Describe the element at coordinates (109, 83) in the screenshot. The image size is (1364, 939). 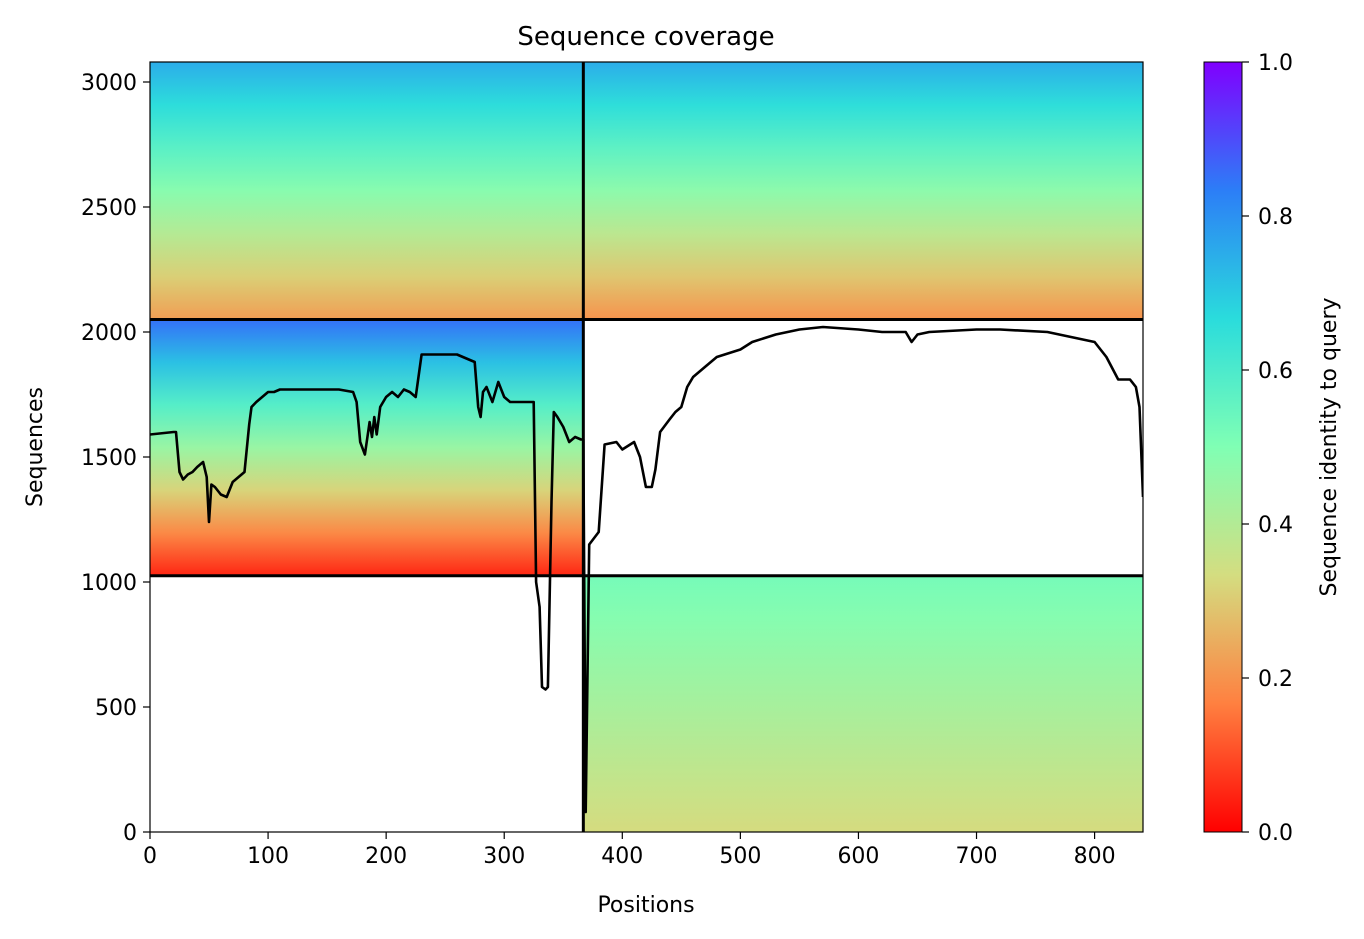
I see `y-tick-label: 3000` at that location.